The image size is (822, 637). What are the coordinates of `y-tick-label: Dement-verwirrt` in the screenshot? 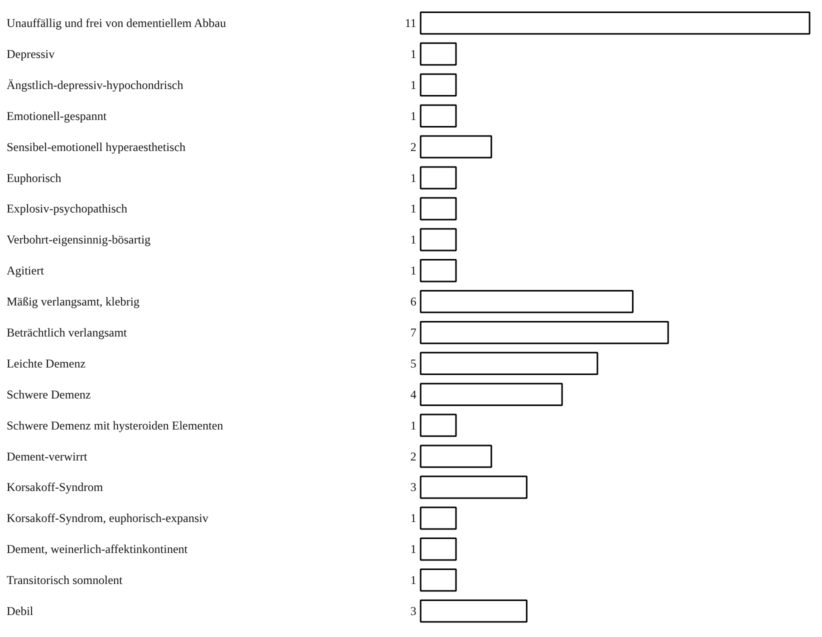 It's located at (47, 456).